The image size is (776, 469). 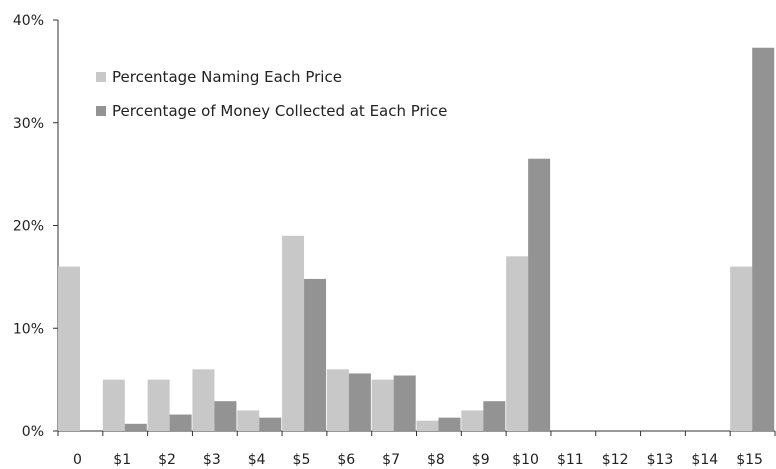 What do you see at coordinates (28, 21) in the screenshot?
I see `y-tick-label: 40%` at bounding box center [28, 21].